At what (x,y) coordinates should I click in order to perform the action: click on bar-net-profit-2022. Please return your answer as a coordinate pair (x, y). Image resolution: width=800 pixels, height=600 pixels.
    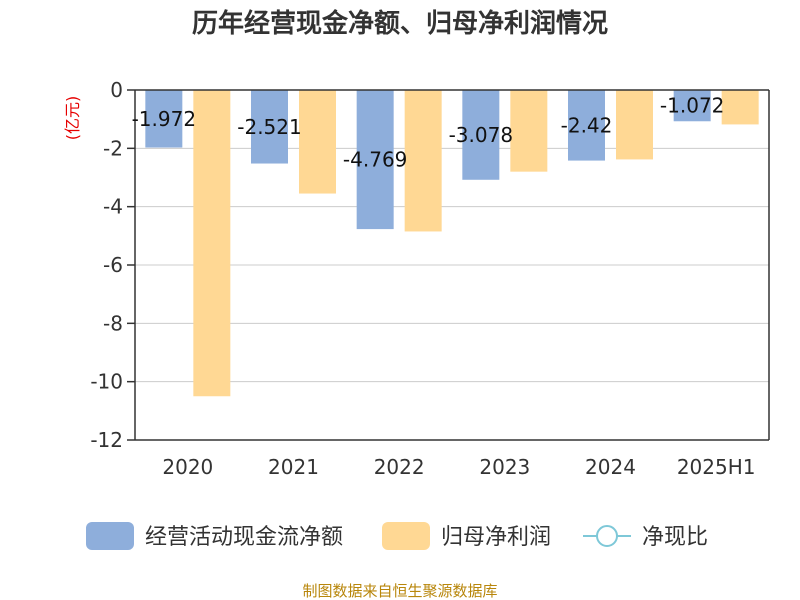
    Looking at the image, I should click on (423, 161).